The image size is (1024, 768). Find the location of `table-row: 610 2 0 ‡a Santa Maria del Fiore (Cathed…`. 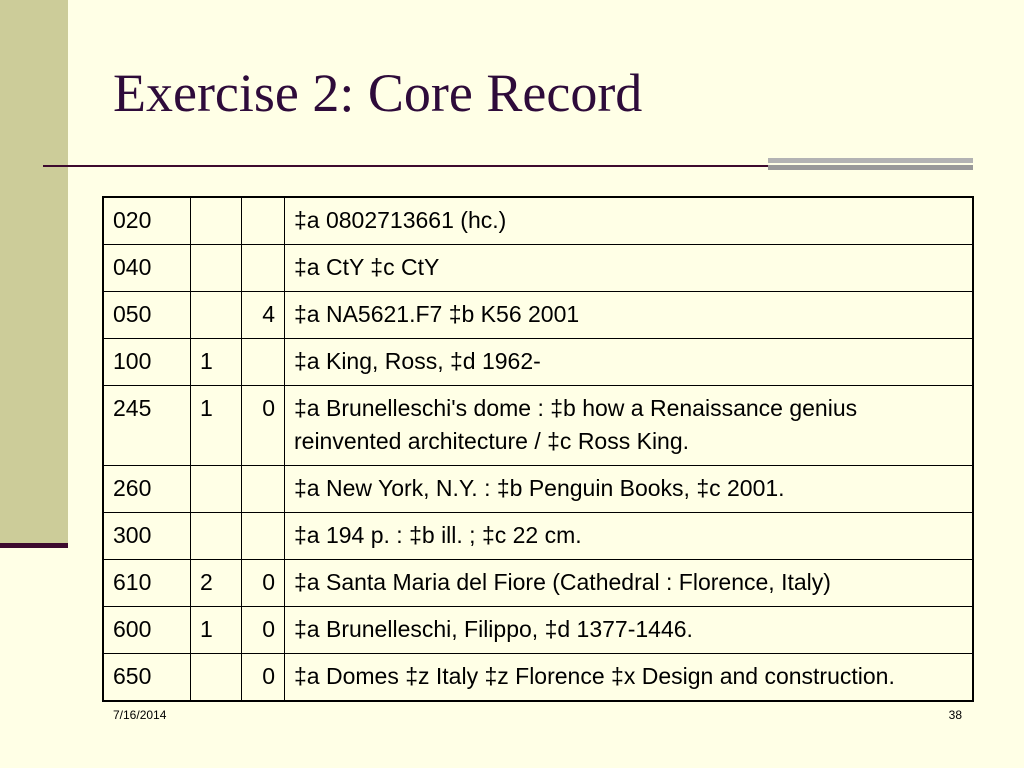

table-row: 610 2 0 ‡a Santa Maria del Fiore (Cathed… is located at coordinates (538, 583).